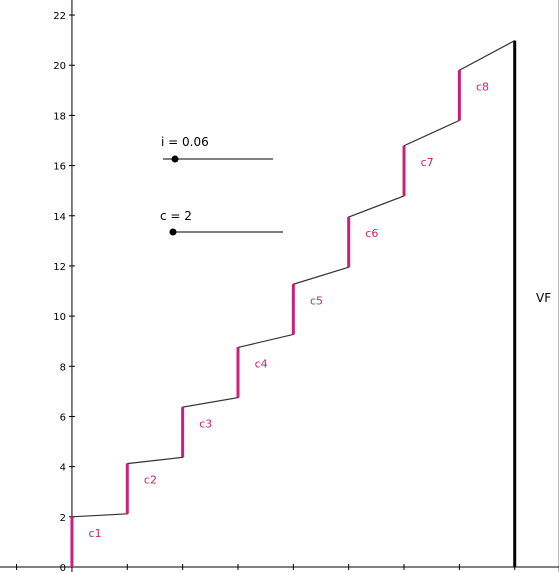 This screenshot has width=559, height=572. Describe the element at coordinates (175, 159) in the screenshot. I see `slider-interest-handle` at that location.